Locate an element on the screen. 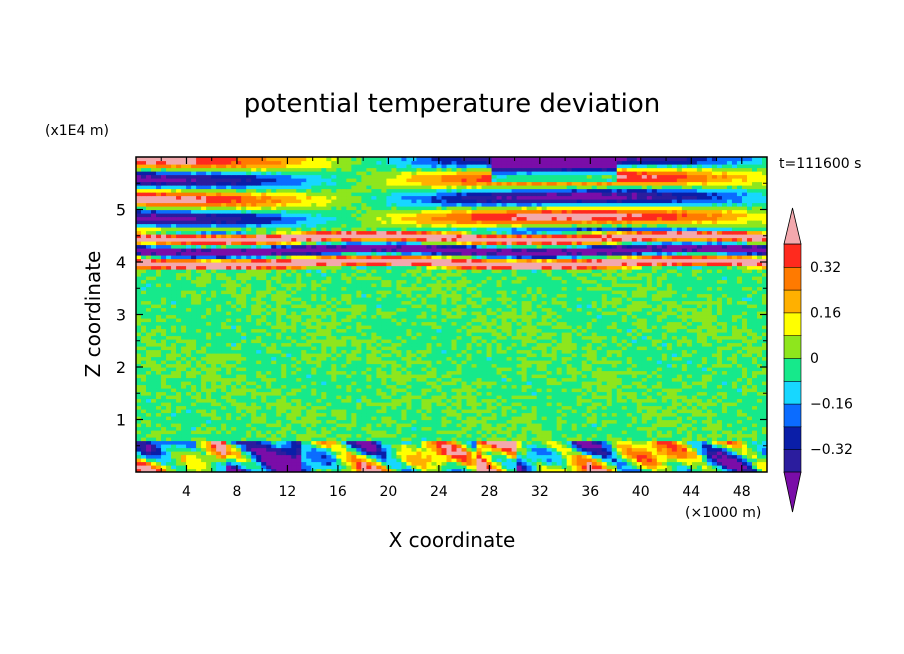 This screenshot has width=904, height=654. y-tick-label: 2 is located at coordinates (121, 367).